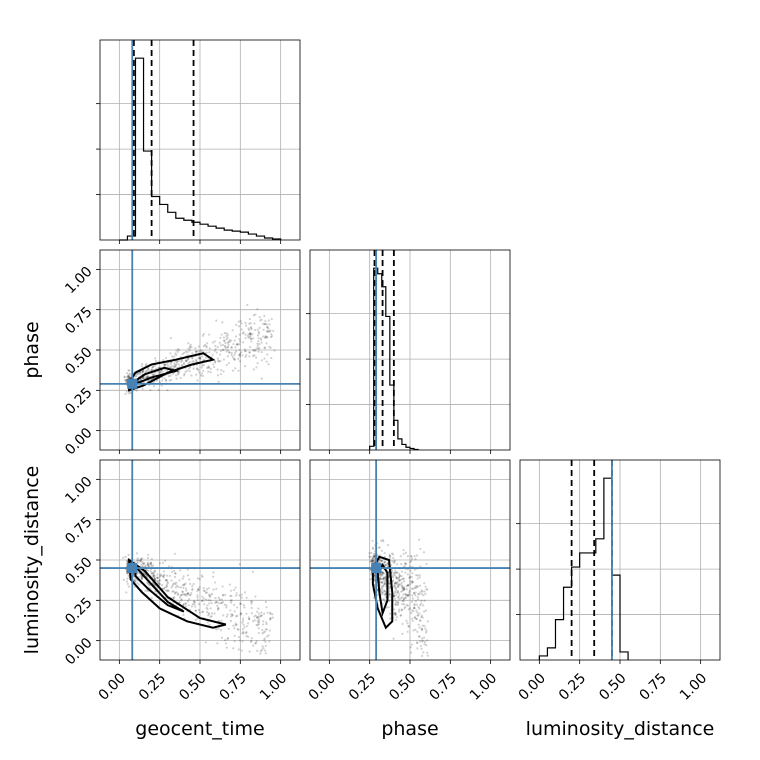 The width and height of the screenshot is (760, 760). What do you see at coordinates (653, 686) in the screenshot?
I see `x-tick-label: 0.75` at bounding box center [653, 686].